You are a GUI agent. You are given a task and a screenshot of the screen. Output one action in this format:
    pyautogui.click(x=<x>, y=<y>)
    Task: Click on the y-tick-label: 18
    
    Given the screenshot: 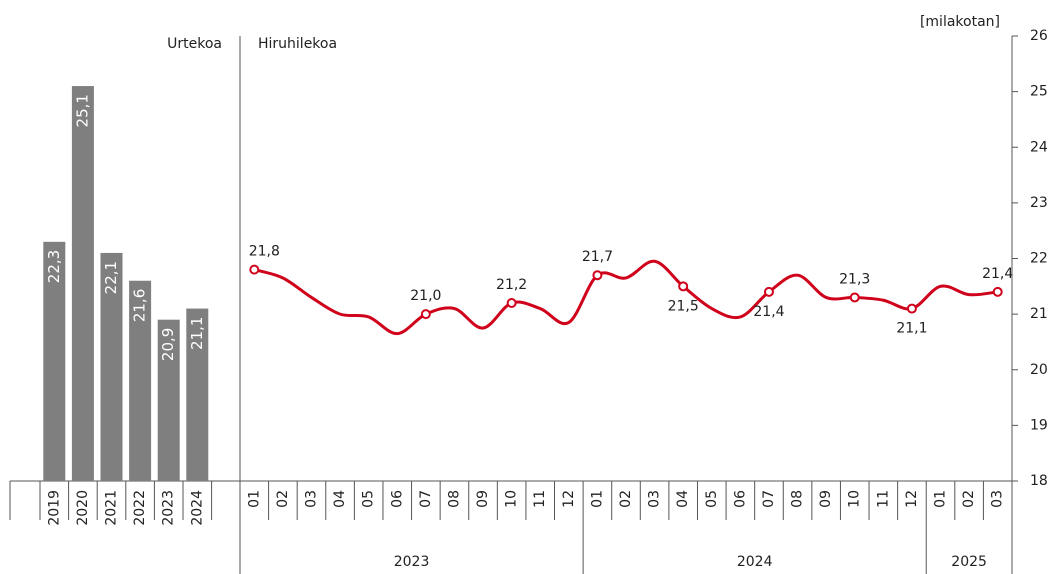 What is the action you would take?
    pyautogui.click(x=1039, y=481)
    